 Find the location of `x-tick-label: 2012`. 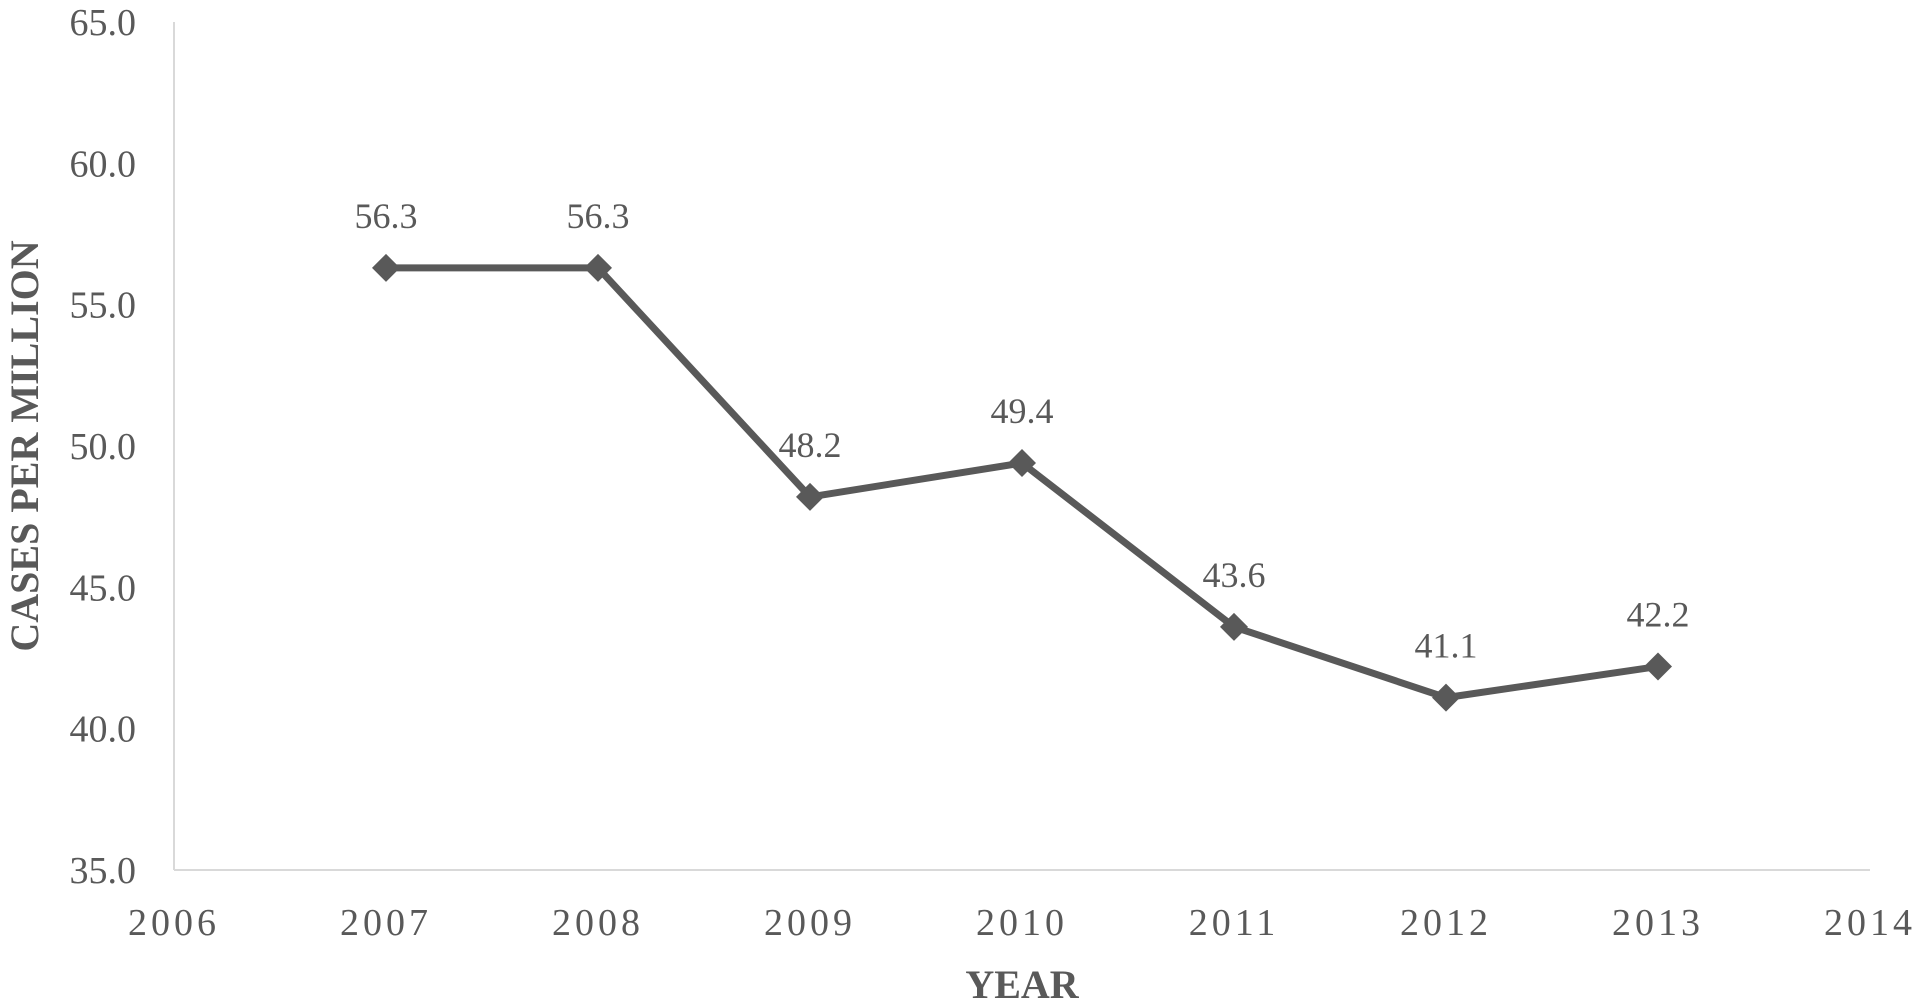

x-tick-label: 2012 is located at coordinates (1446, 923).